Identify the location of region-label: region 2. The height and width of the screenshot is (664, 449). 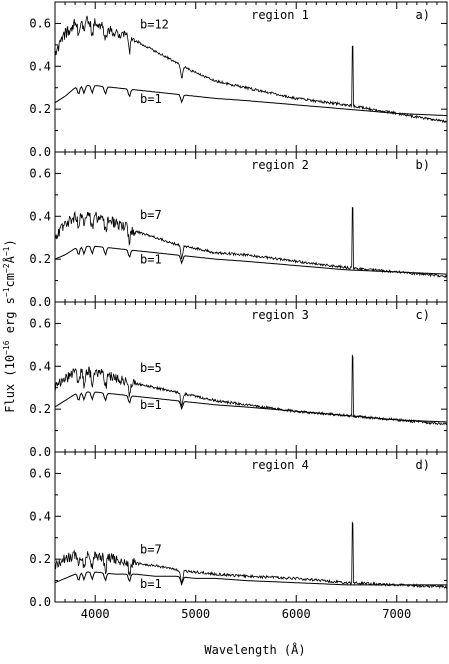
(280, 165).